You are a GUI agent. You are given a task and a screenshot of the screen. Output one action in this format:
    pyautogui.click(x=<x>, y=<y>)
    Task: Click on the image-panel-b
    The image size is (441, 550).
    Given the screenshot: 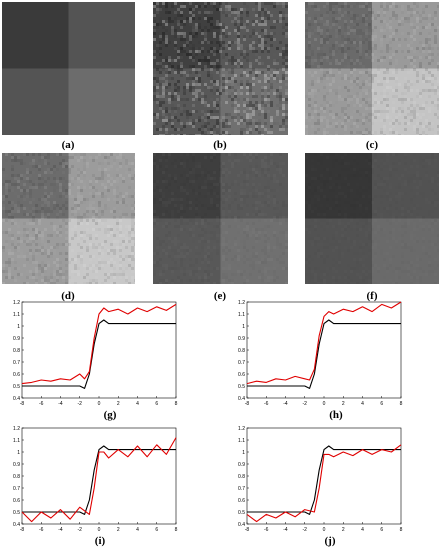 What is the action you would take?
    pyautogui.click(x=220, y=69)
    